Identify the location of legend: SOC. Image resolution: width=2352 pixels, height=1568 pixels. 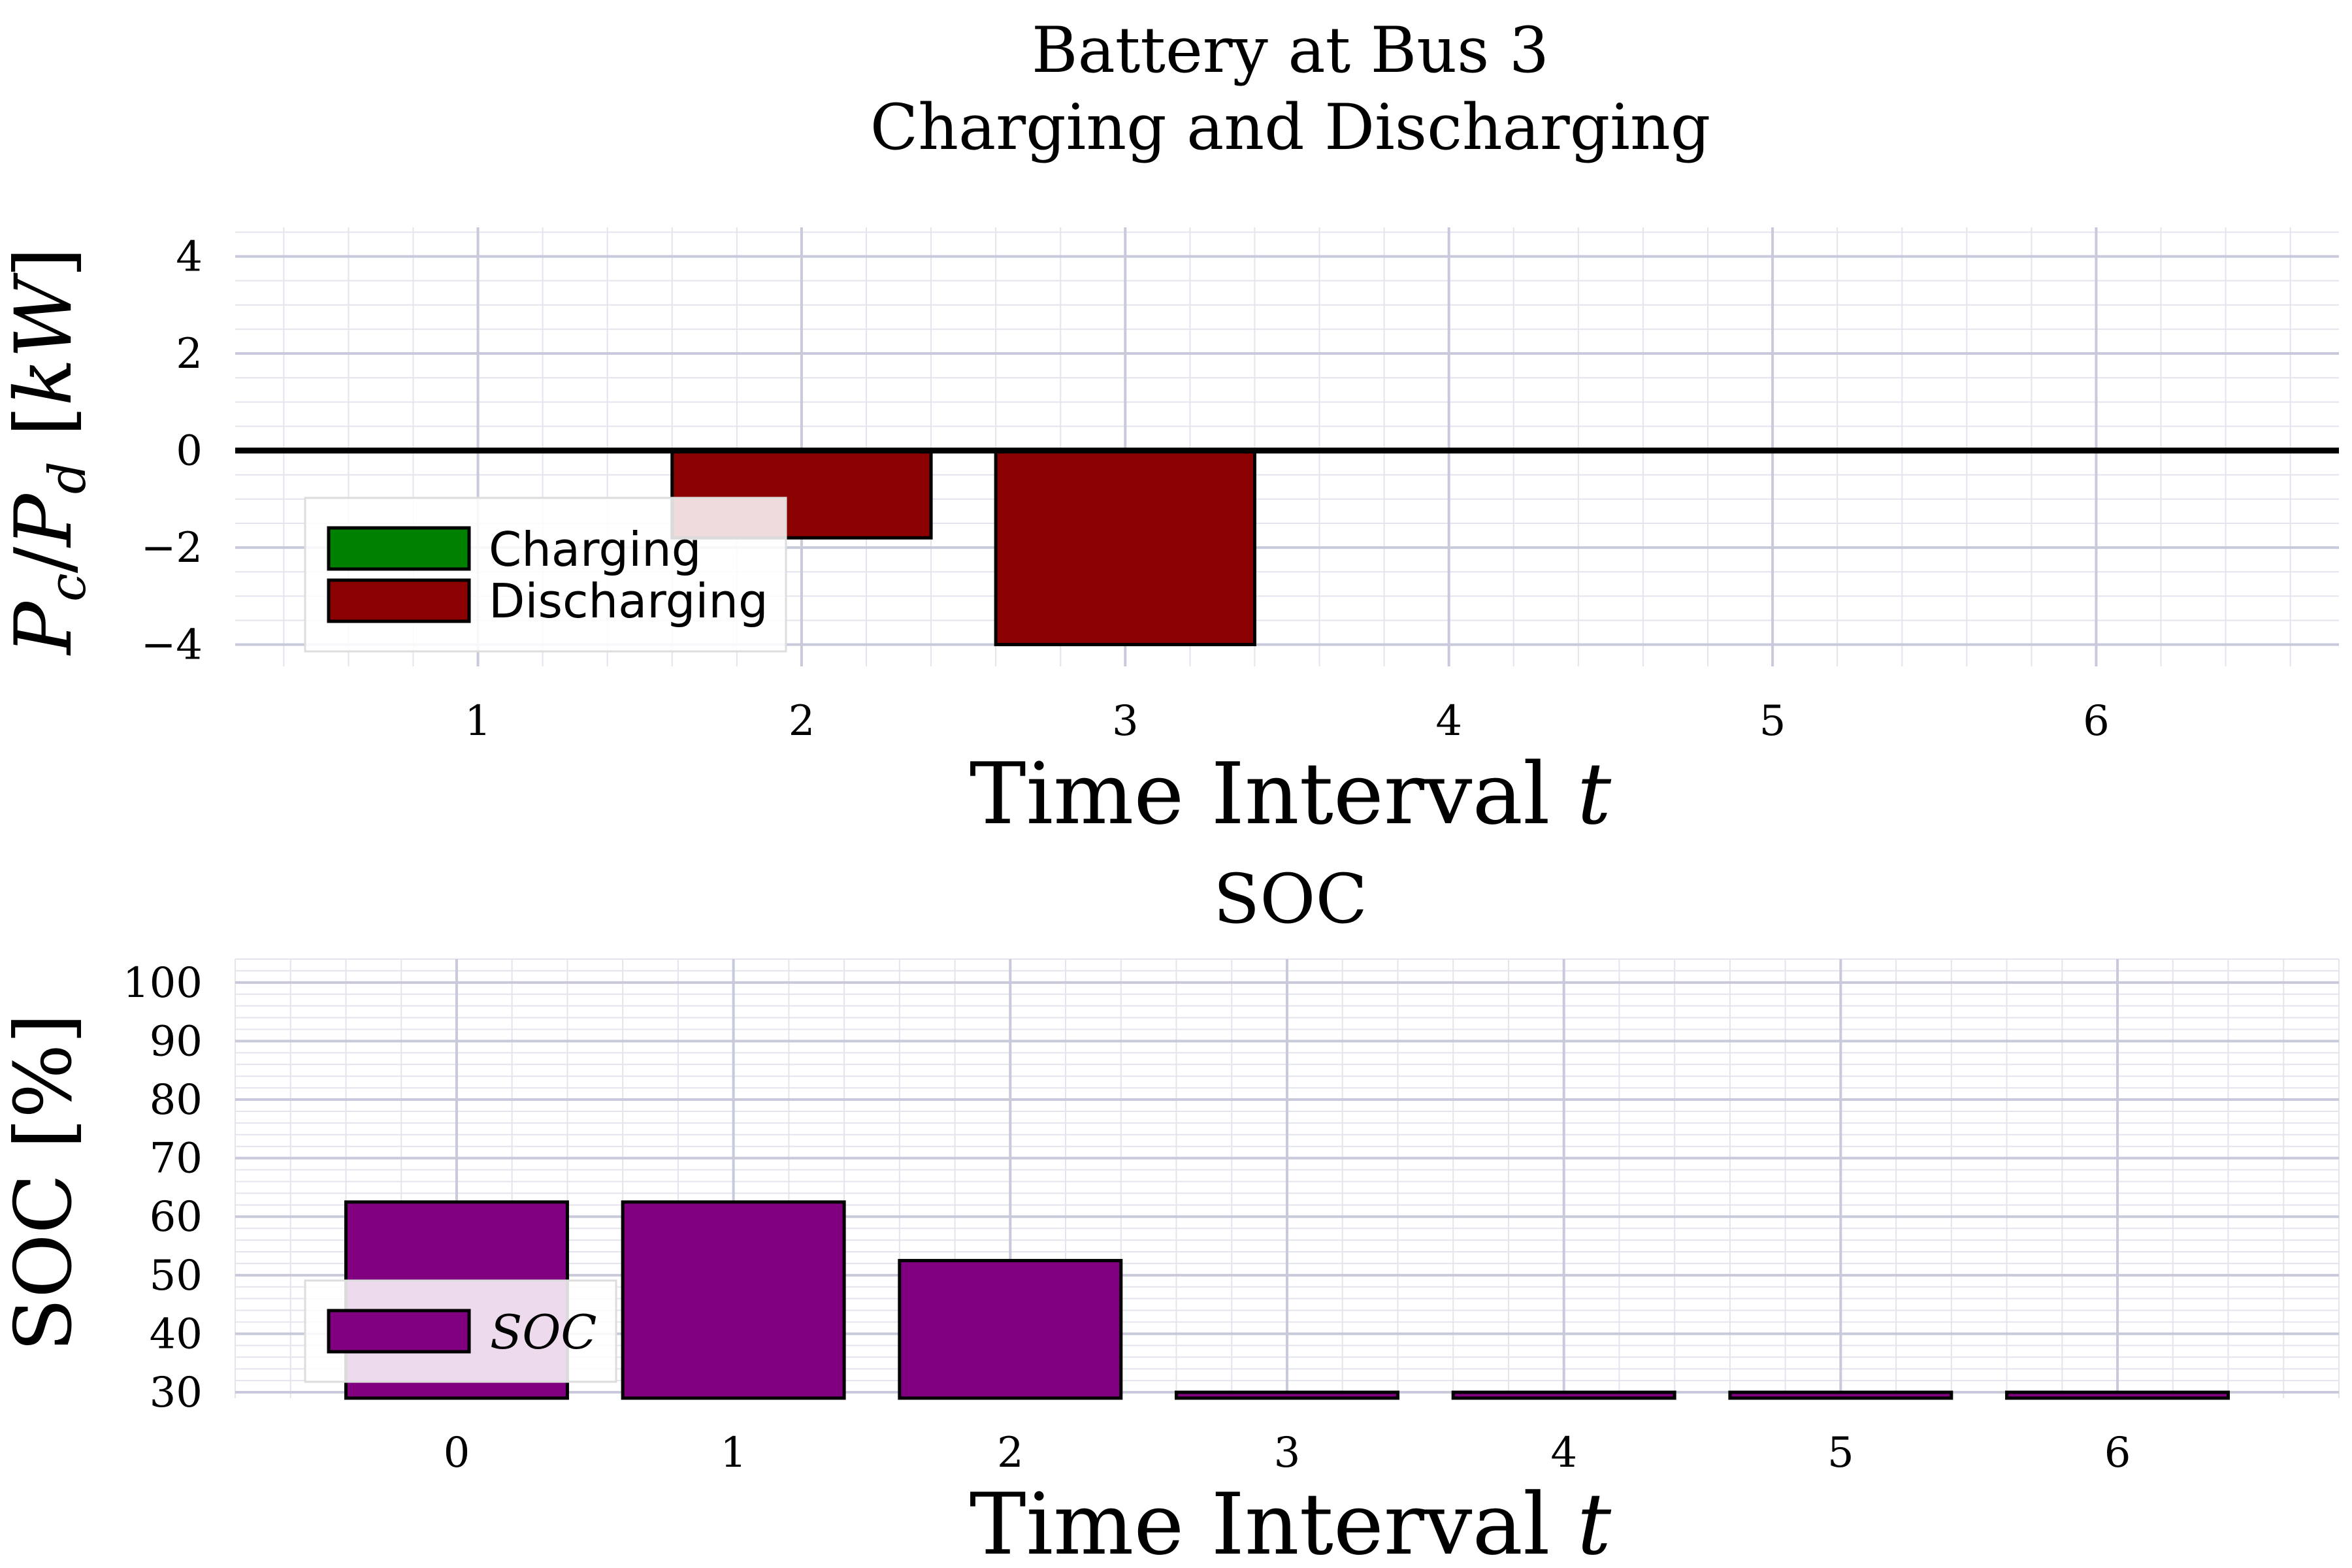
(460, 1331).